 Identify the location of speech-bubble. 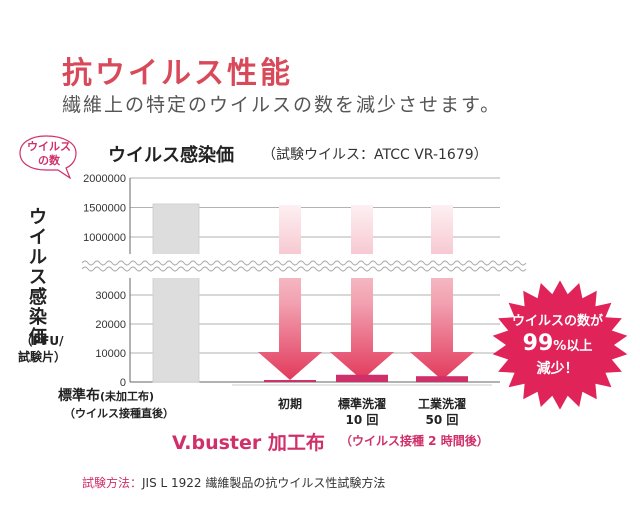
(48, 157).